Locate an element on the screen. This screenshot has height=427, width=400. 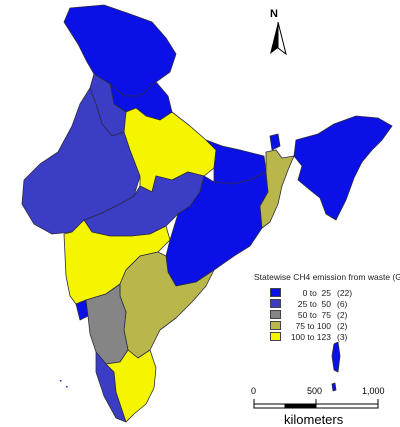
legend-range: 100 to 123 is located at coordinates (310, 336).